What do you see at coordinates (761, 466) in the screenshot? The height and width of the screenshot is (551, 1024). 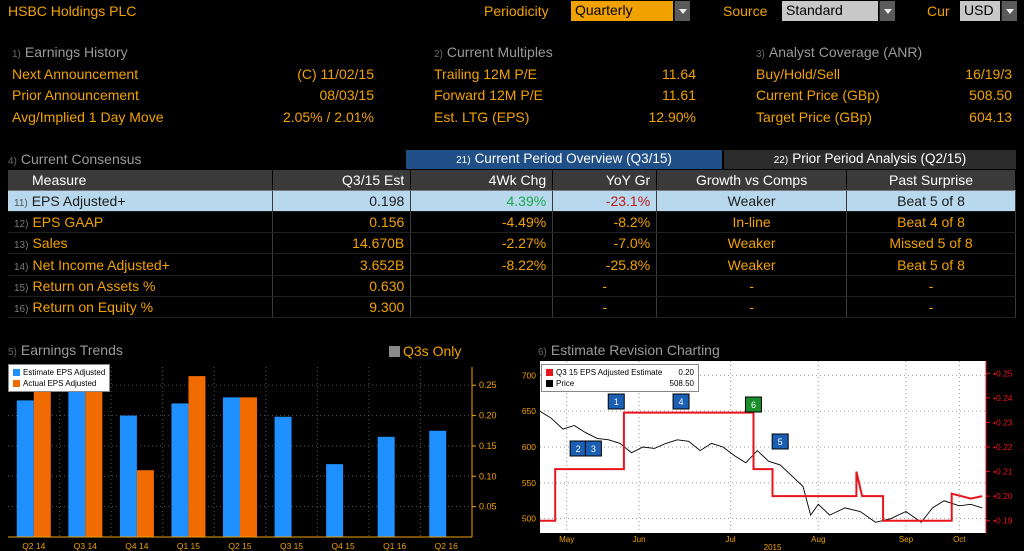 I see `price-line` at bounding box center [761, 466].